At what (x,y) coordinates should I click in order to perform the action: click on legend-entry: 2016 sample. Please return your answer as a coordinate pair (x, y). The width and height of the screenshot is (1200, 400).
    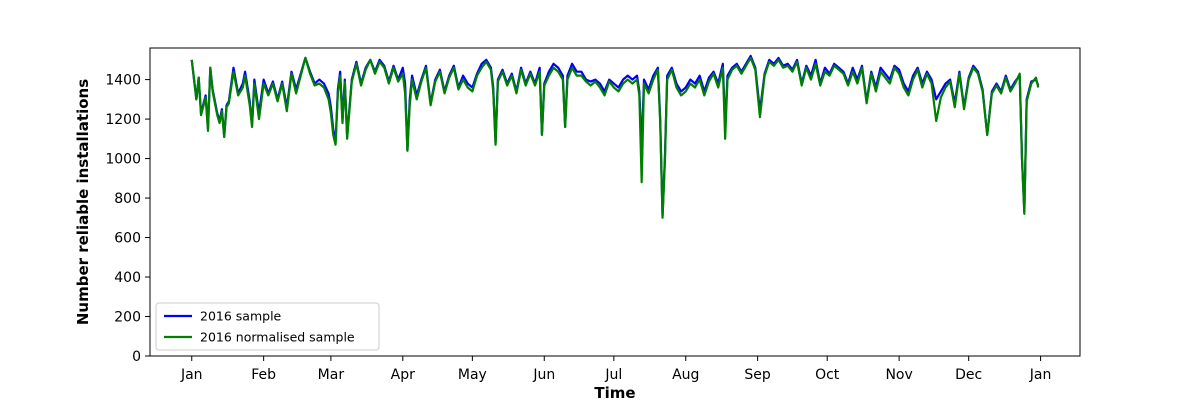
    Looking at the image, I should click on (241, 316).